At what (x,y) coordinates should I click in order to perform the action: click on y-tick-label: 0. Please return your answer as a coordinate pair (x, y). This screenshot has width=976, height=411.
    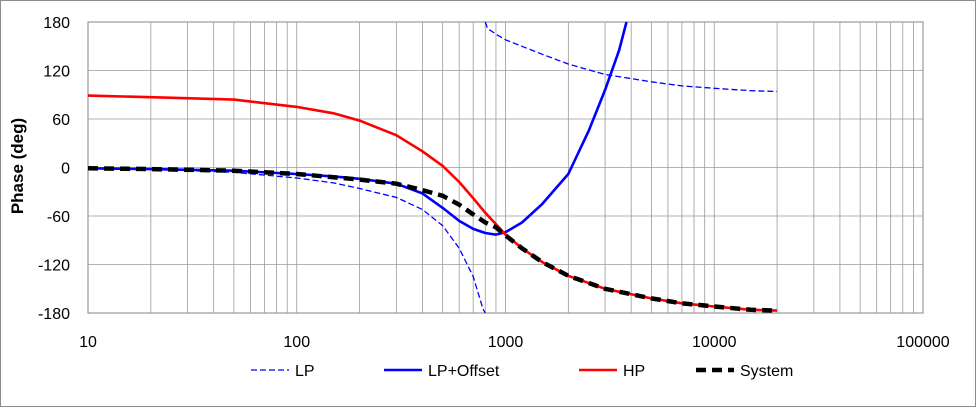
    Looking at the image, I should click on (65, 169).